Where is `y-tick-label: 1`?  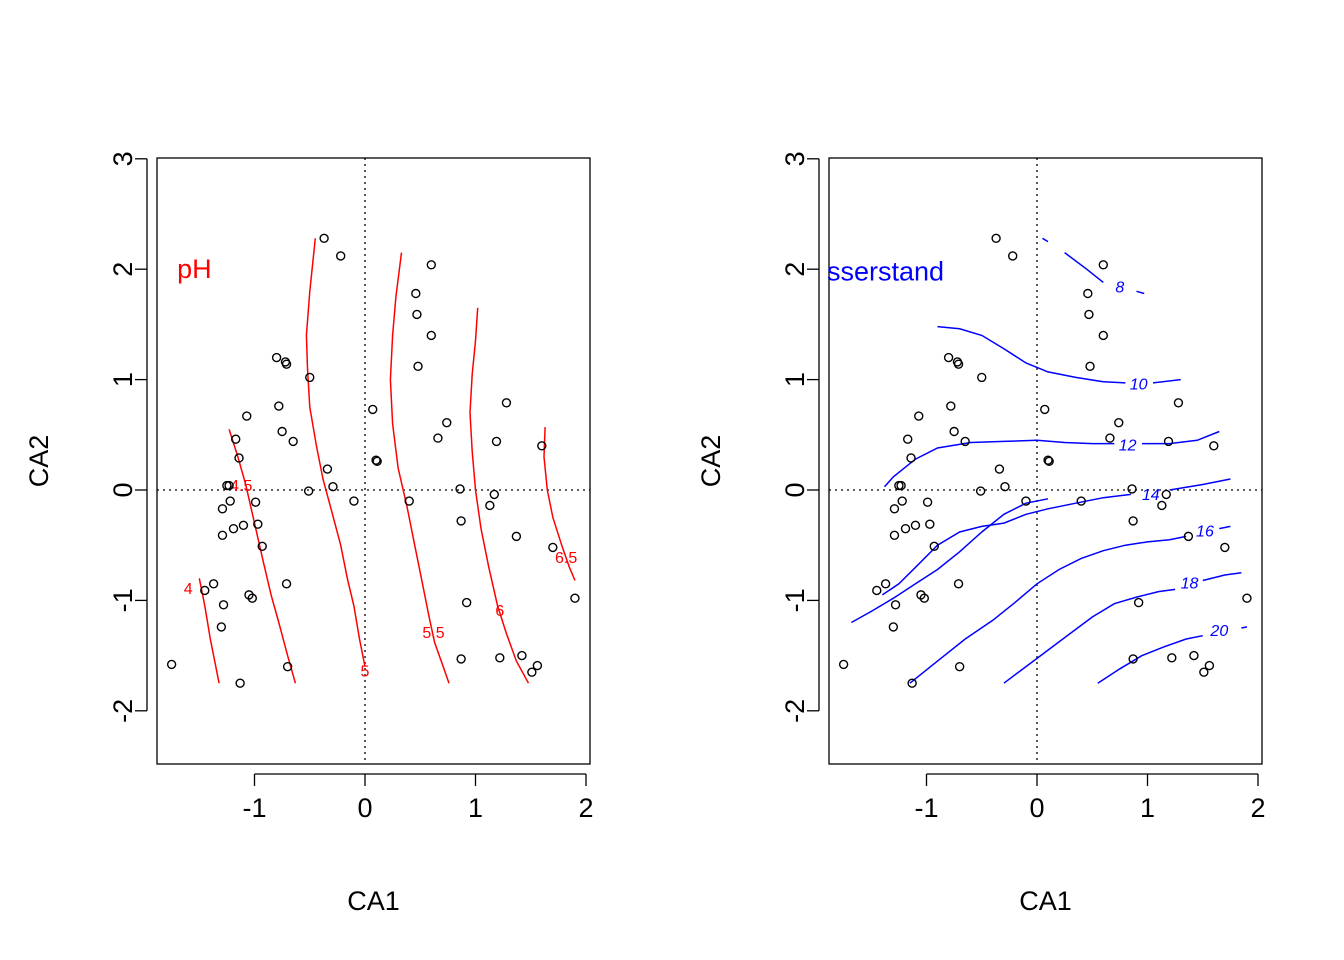
y-tick-label: 1 is located at coordinates (123, 379).